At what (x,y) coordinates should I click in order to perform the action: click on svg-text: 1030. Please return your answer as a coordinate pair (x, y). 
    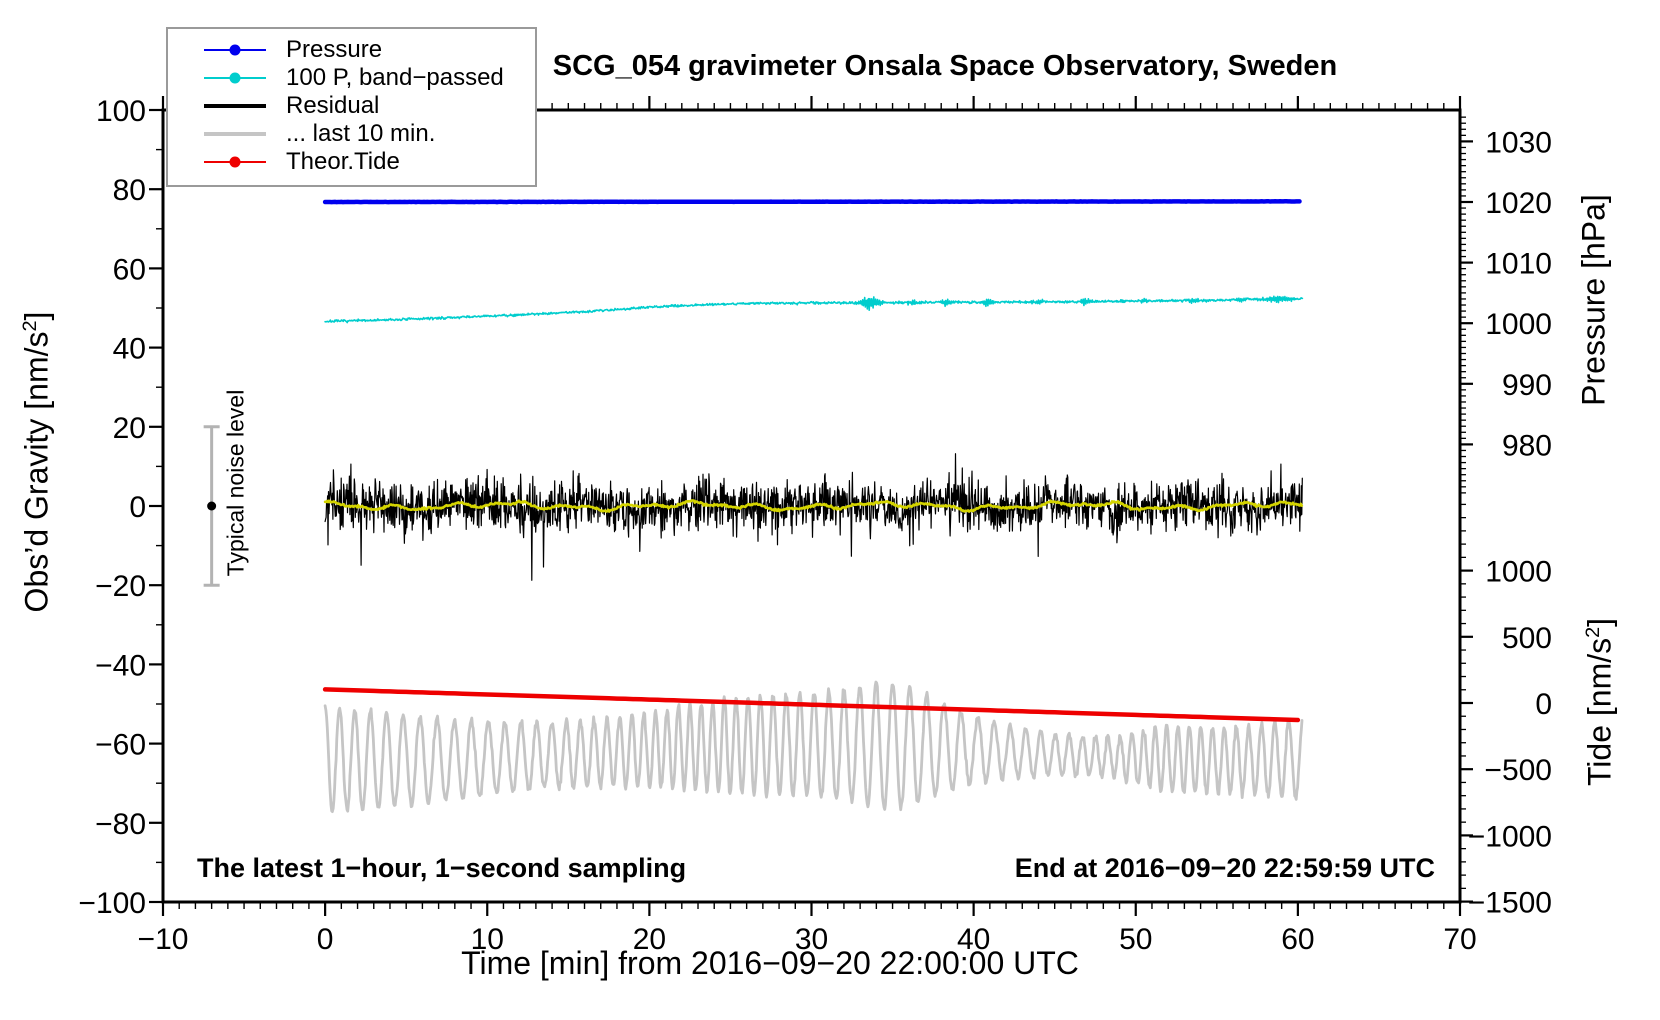
    Looking at the image, I should click on (1518, 142).